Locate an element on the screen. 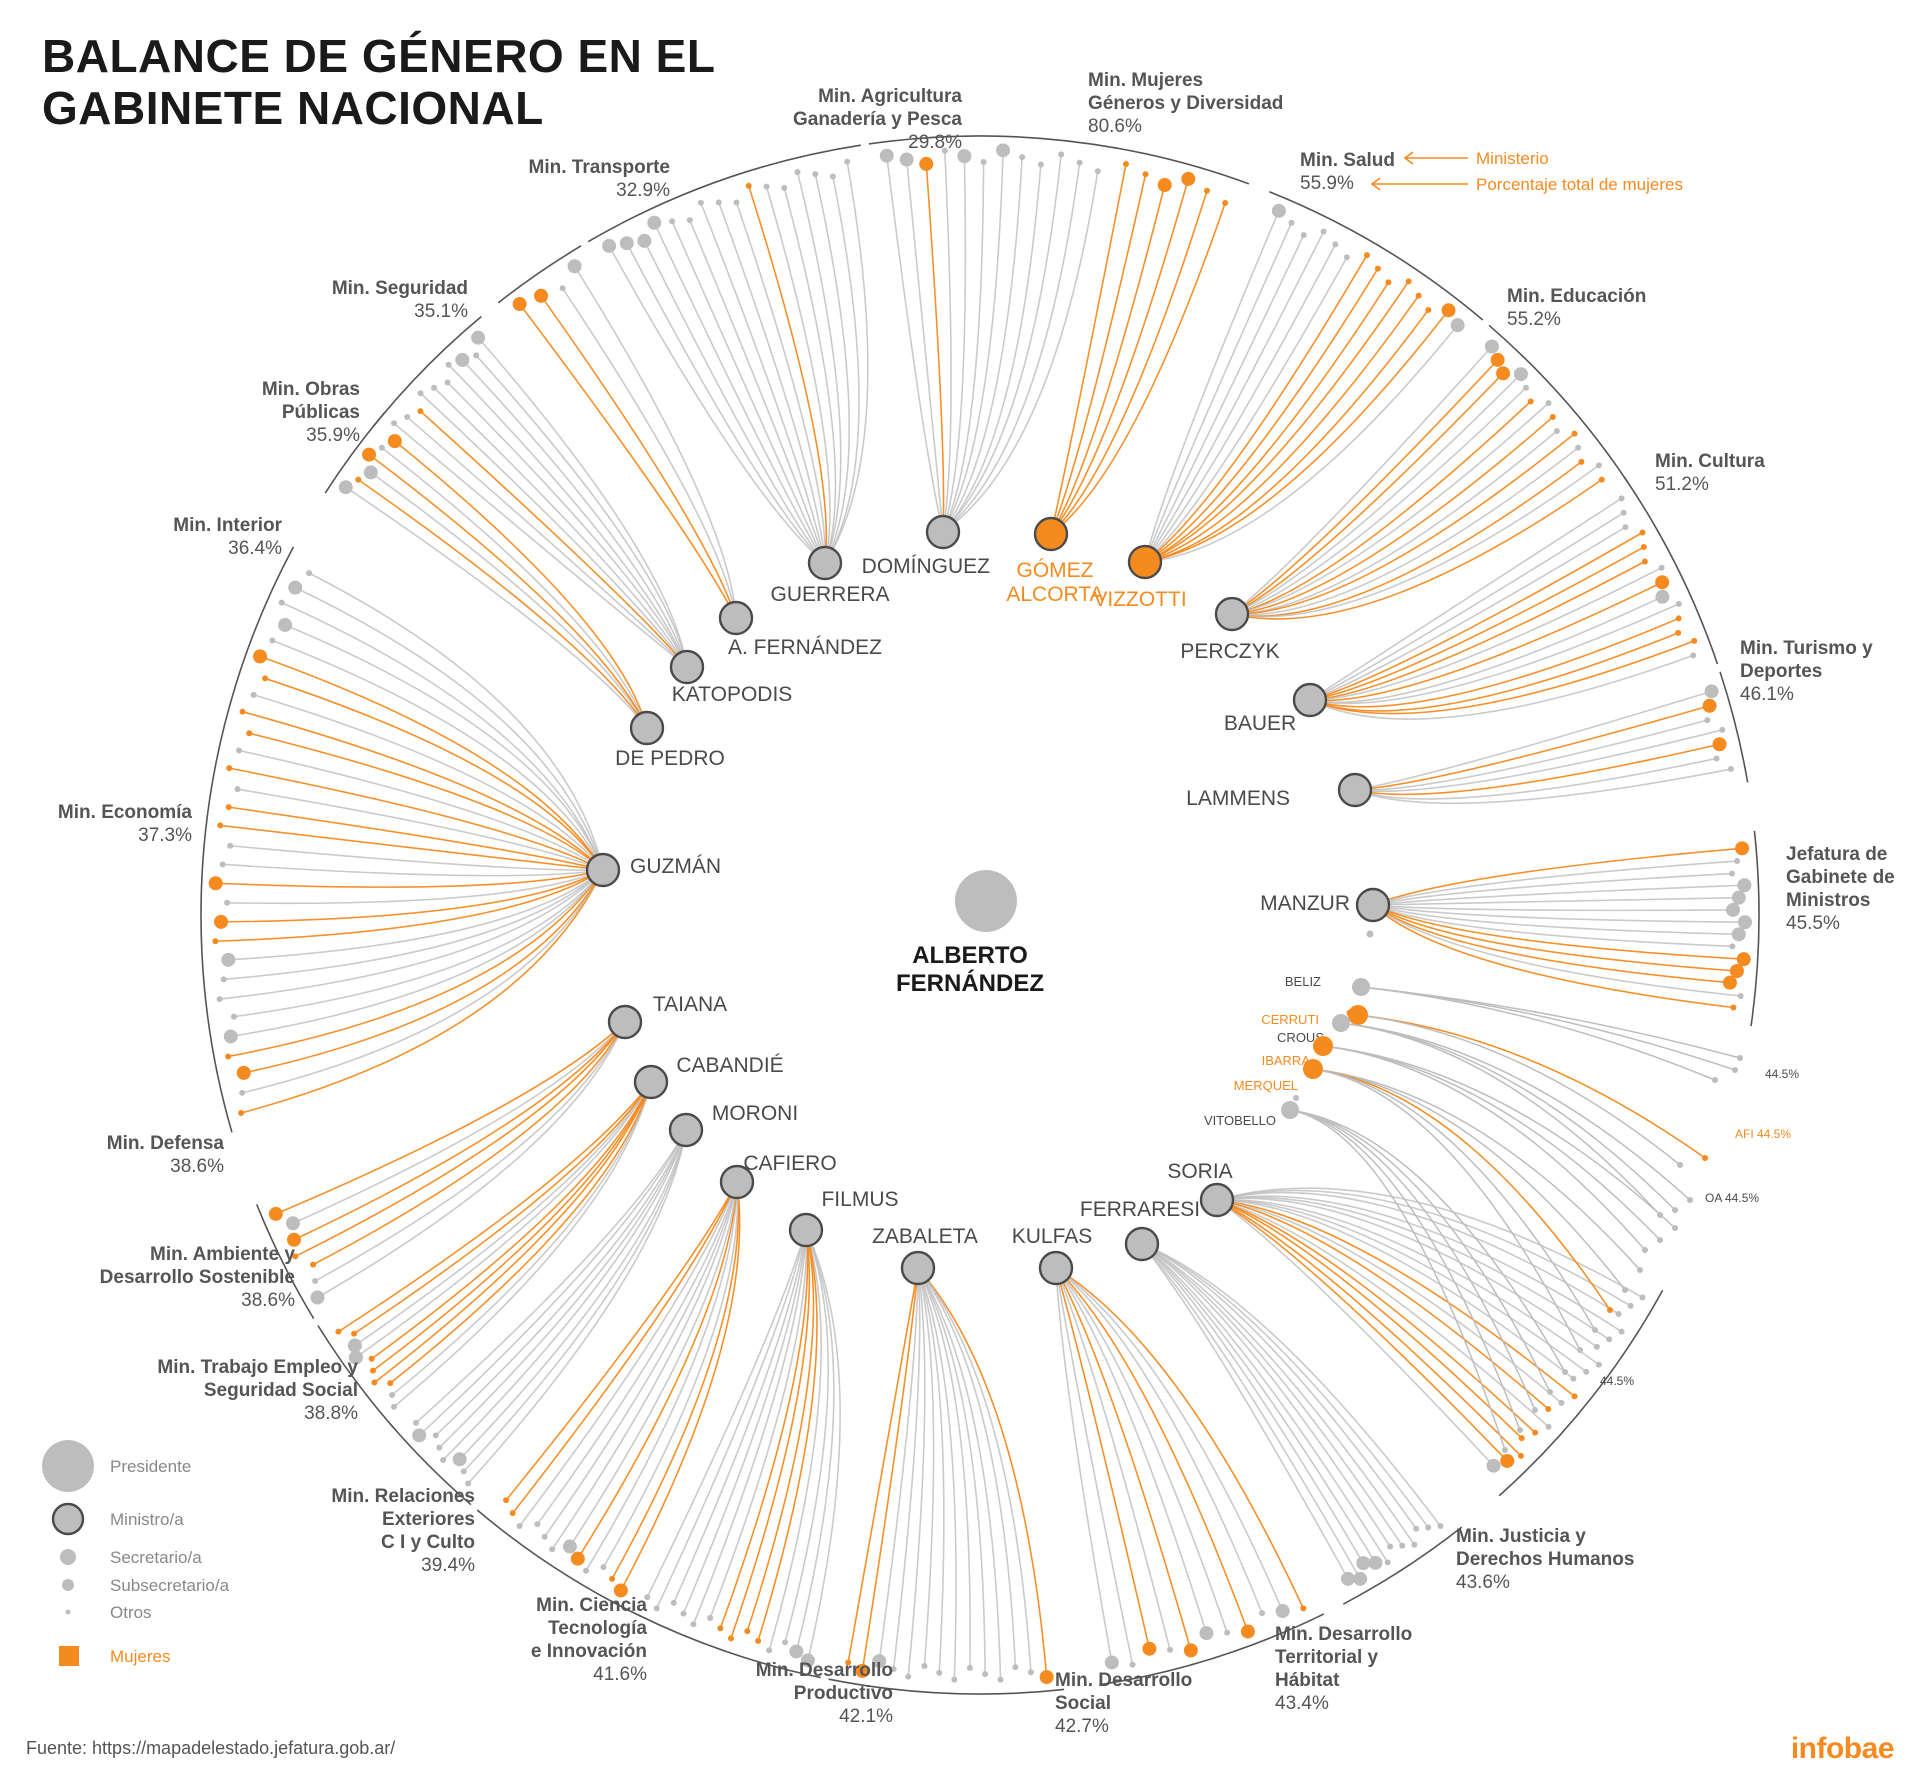 The width and height of the screenshot is (1920, 1786). organism-percent: 44.5% is located at coordinates (1782, 1074).